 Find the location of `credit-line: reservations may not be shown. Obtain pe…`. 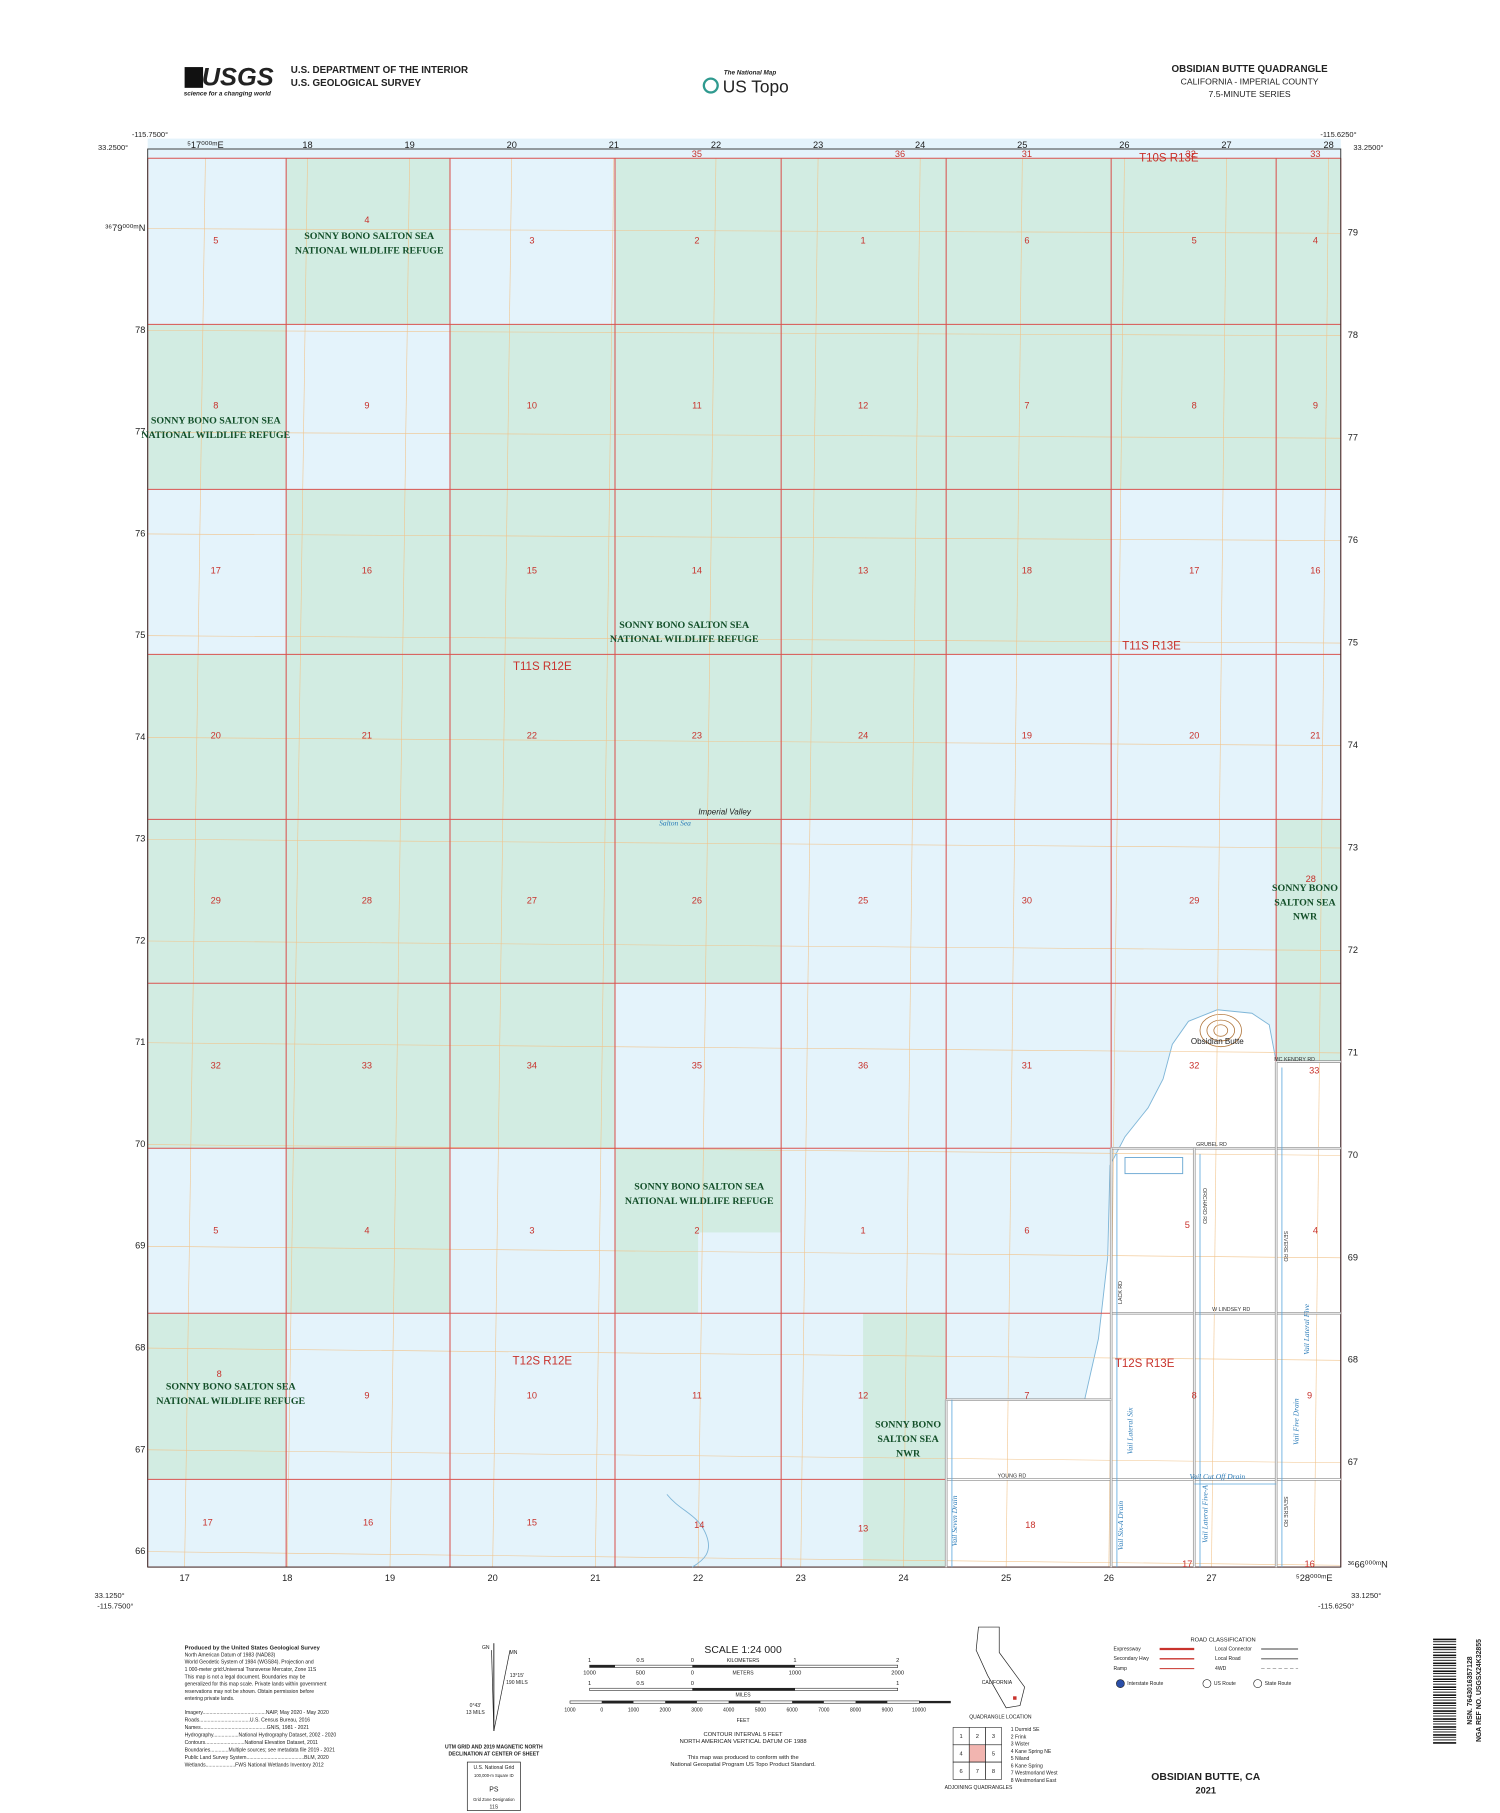

credit-line: reservations may not be shown. Obtain pe… is located at coordinates (250, 1692).